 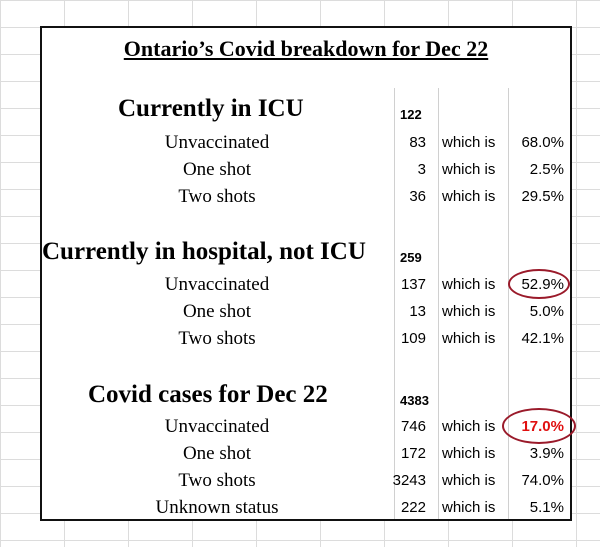 I want to click on row-count: 222, so click(x=413, y=507).